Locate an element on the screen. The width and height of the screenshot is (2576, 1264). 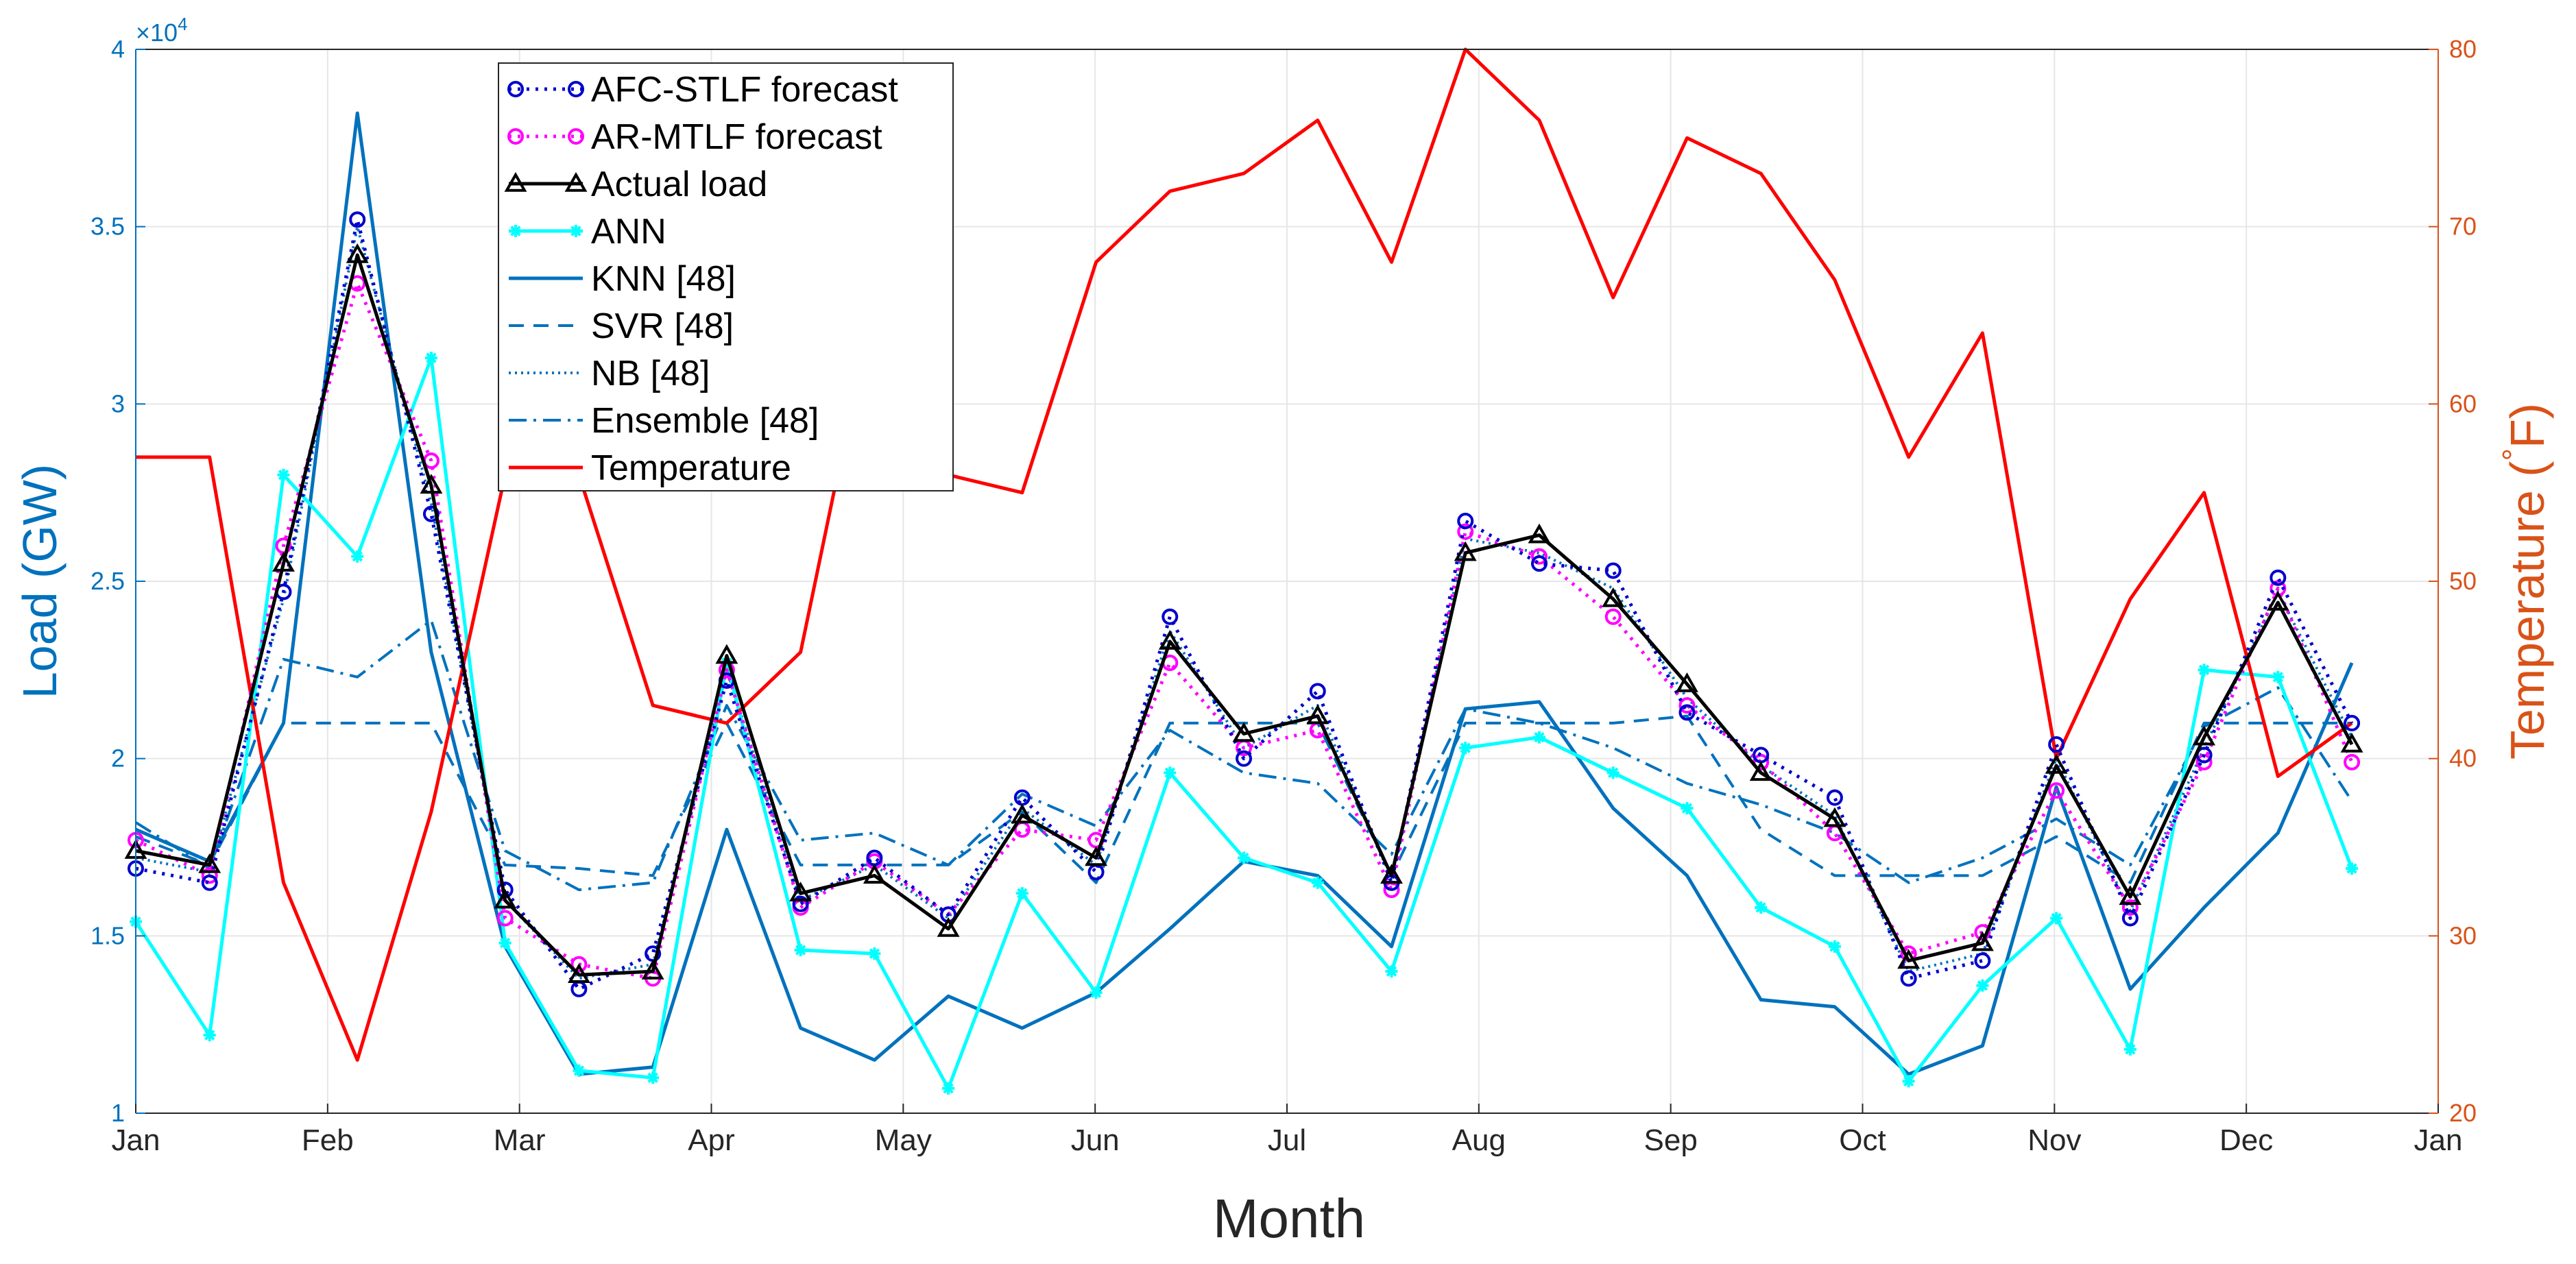
x-tick-label: Oct is located at coordinates (1862, 1140).